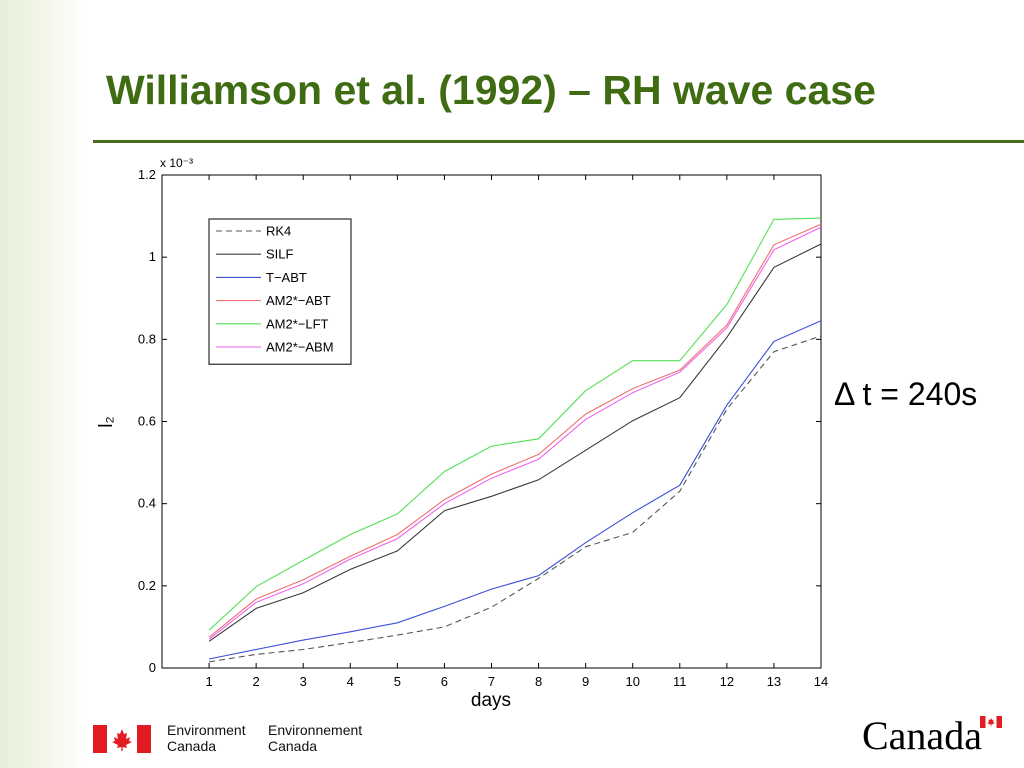 This screenshot has width=1024, height=768. What do you see at coordinates (176, 163) in the screenshot?
I see `y-axis-exponent-label: x 10⁻³` at bounding box center [176, 163].